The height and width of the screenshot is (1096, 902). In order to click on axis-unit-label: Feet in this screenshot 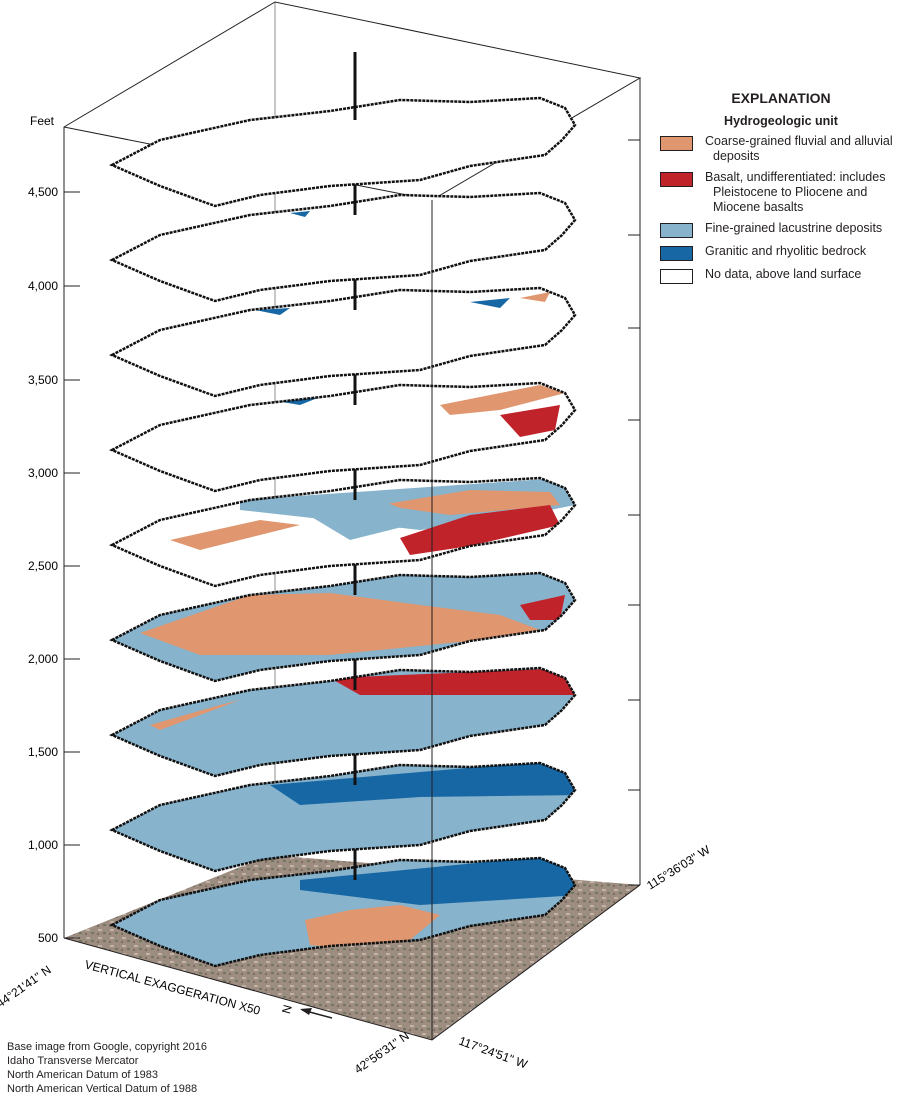, I will do `click(42, 121)`.